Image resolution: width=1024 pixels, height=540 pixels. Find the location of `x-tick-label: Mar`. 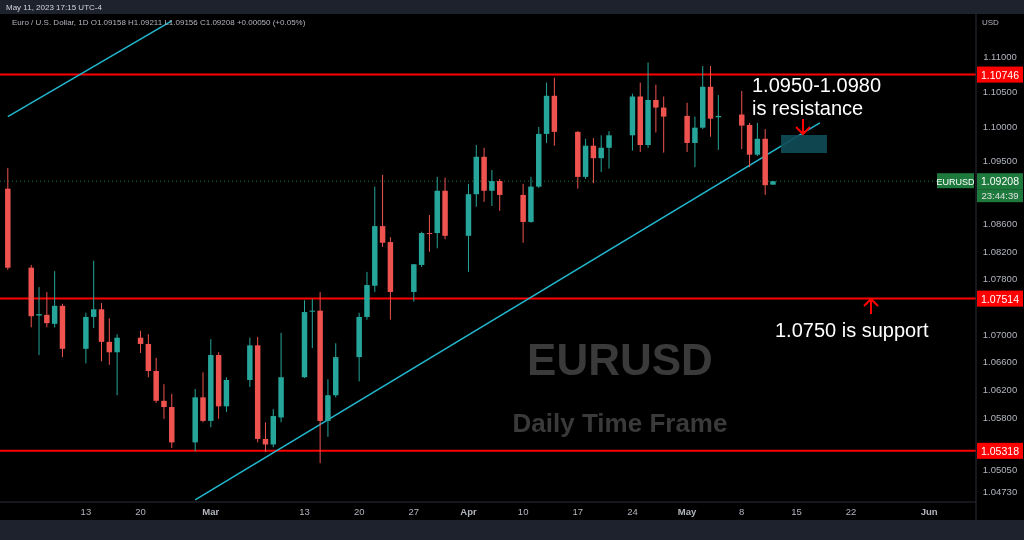

x-tick-label: Mar is located at coordinates (211, 511).